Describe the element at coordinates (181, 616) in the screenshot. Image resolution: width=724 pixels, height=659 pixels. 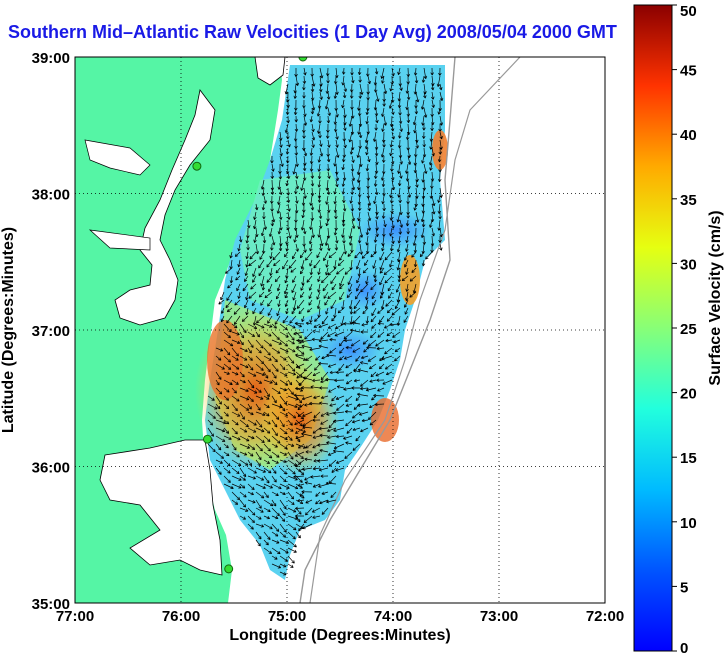
I see `x-tick-label: 76:00` at that location.